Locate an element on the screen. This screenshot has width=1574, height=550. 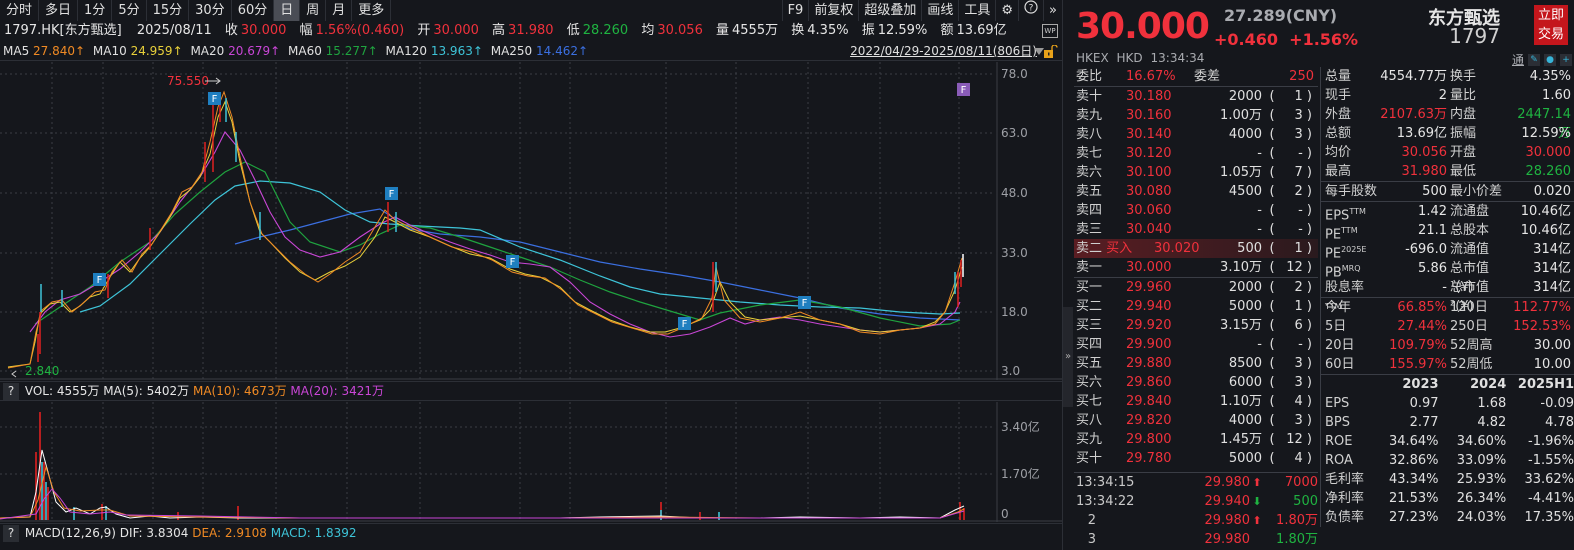
ask-level-row: 卖三 30.040 -(- ) is located at coordinates (1196, 229).